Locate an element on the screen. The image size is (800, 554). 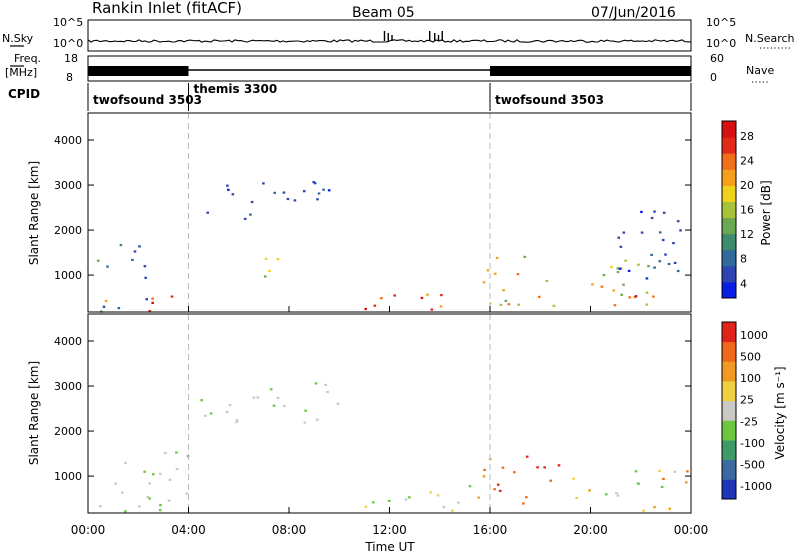
velocity-colorbar-label: Velocity [m s⁻¹] is located at coordinates (780, 412).